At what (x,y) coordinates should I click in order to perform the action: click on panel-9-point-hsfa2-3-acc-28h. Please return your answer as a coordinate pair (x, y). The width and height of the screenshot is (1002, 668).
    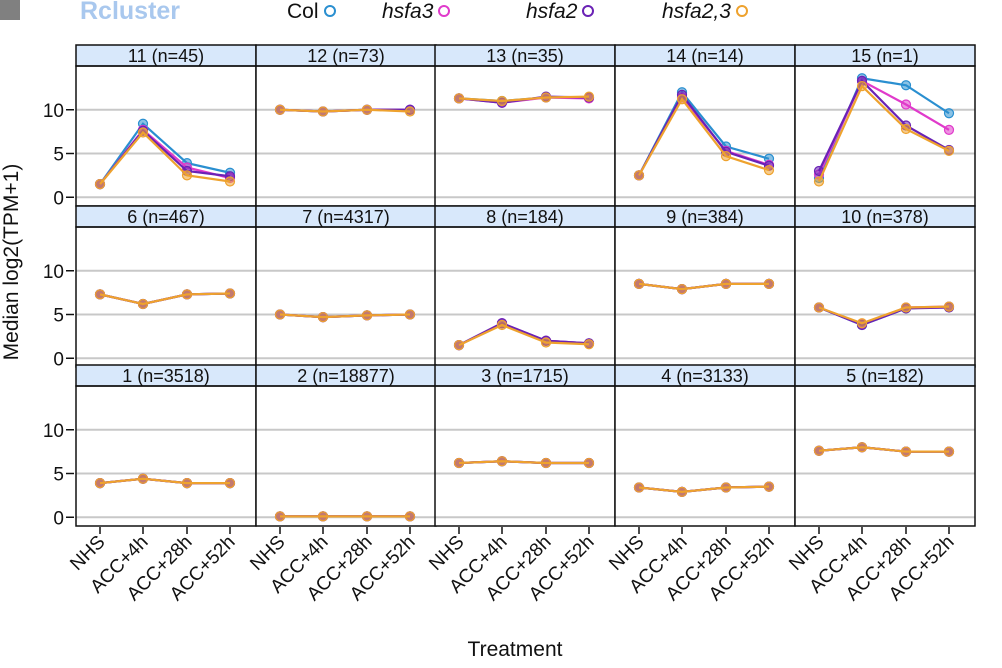
    Looking at the image, I should click on (726, 283).